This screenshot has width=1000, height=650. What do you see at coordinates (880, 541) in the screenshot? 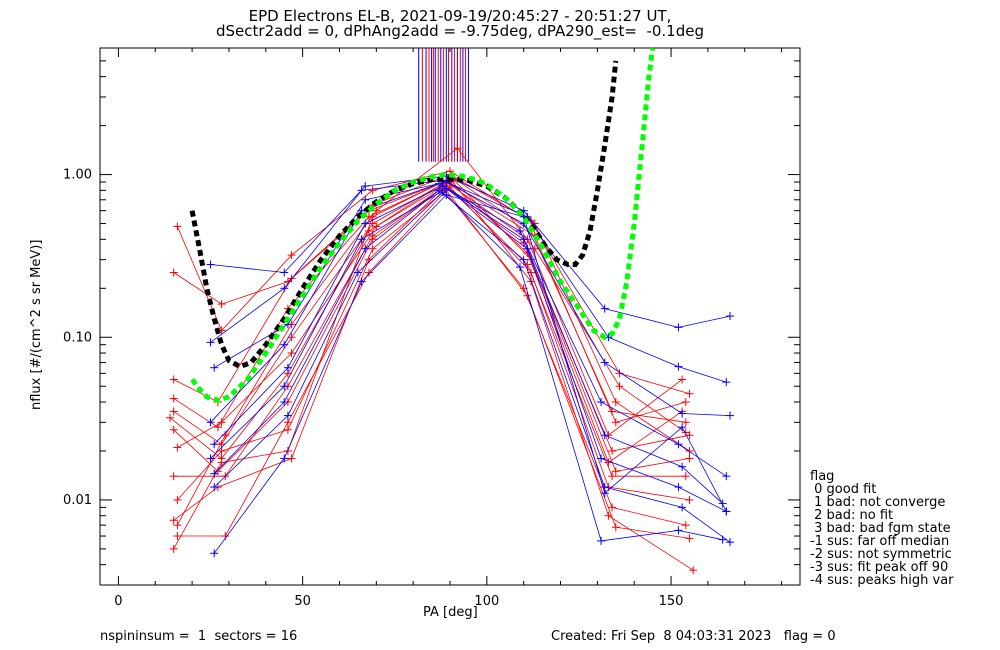
I see `legend-item: -1 sus: far off median` at bounding box center [880, 541].